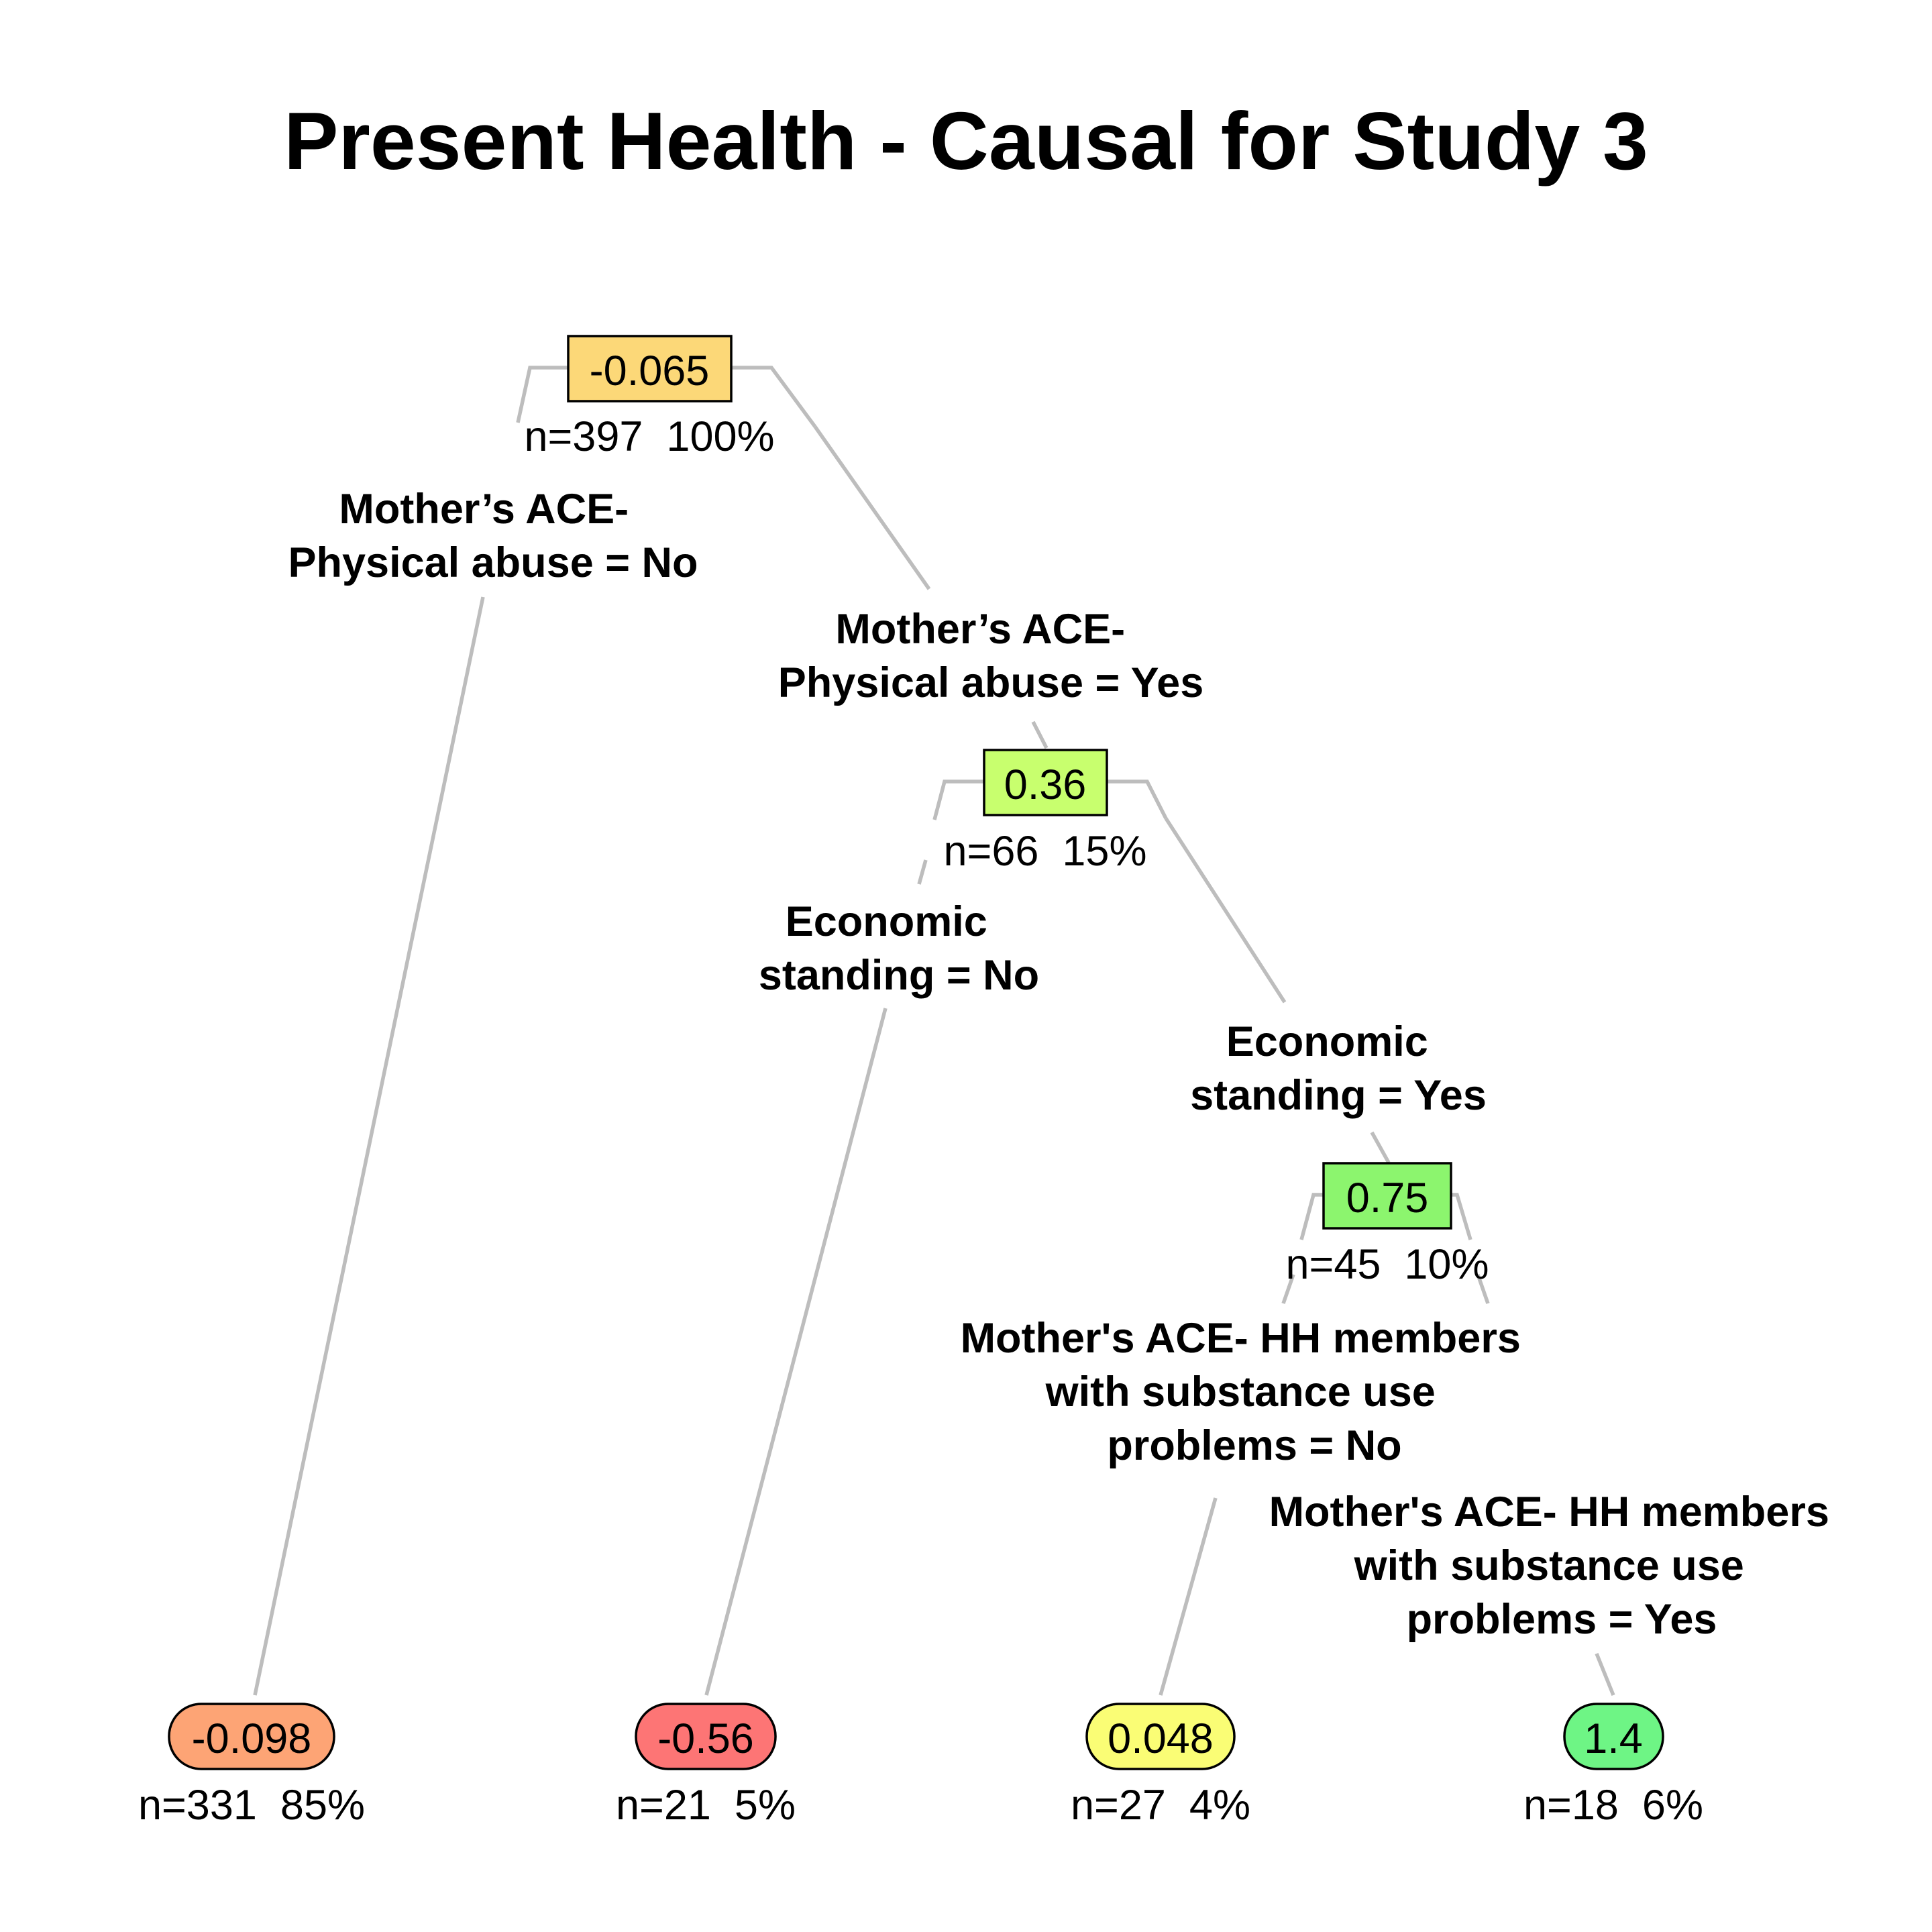 This screenshot has height=1932, width=1932. What do you see at coordinates (1483, 1289) in the screenshot?
I see `edge-n3-l4-mid` at bounding box center [1483, 1289].